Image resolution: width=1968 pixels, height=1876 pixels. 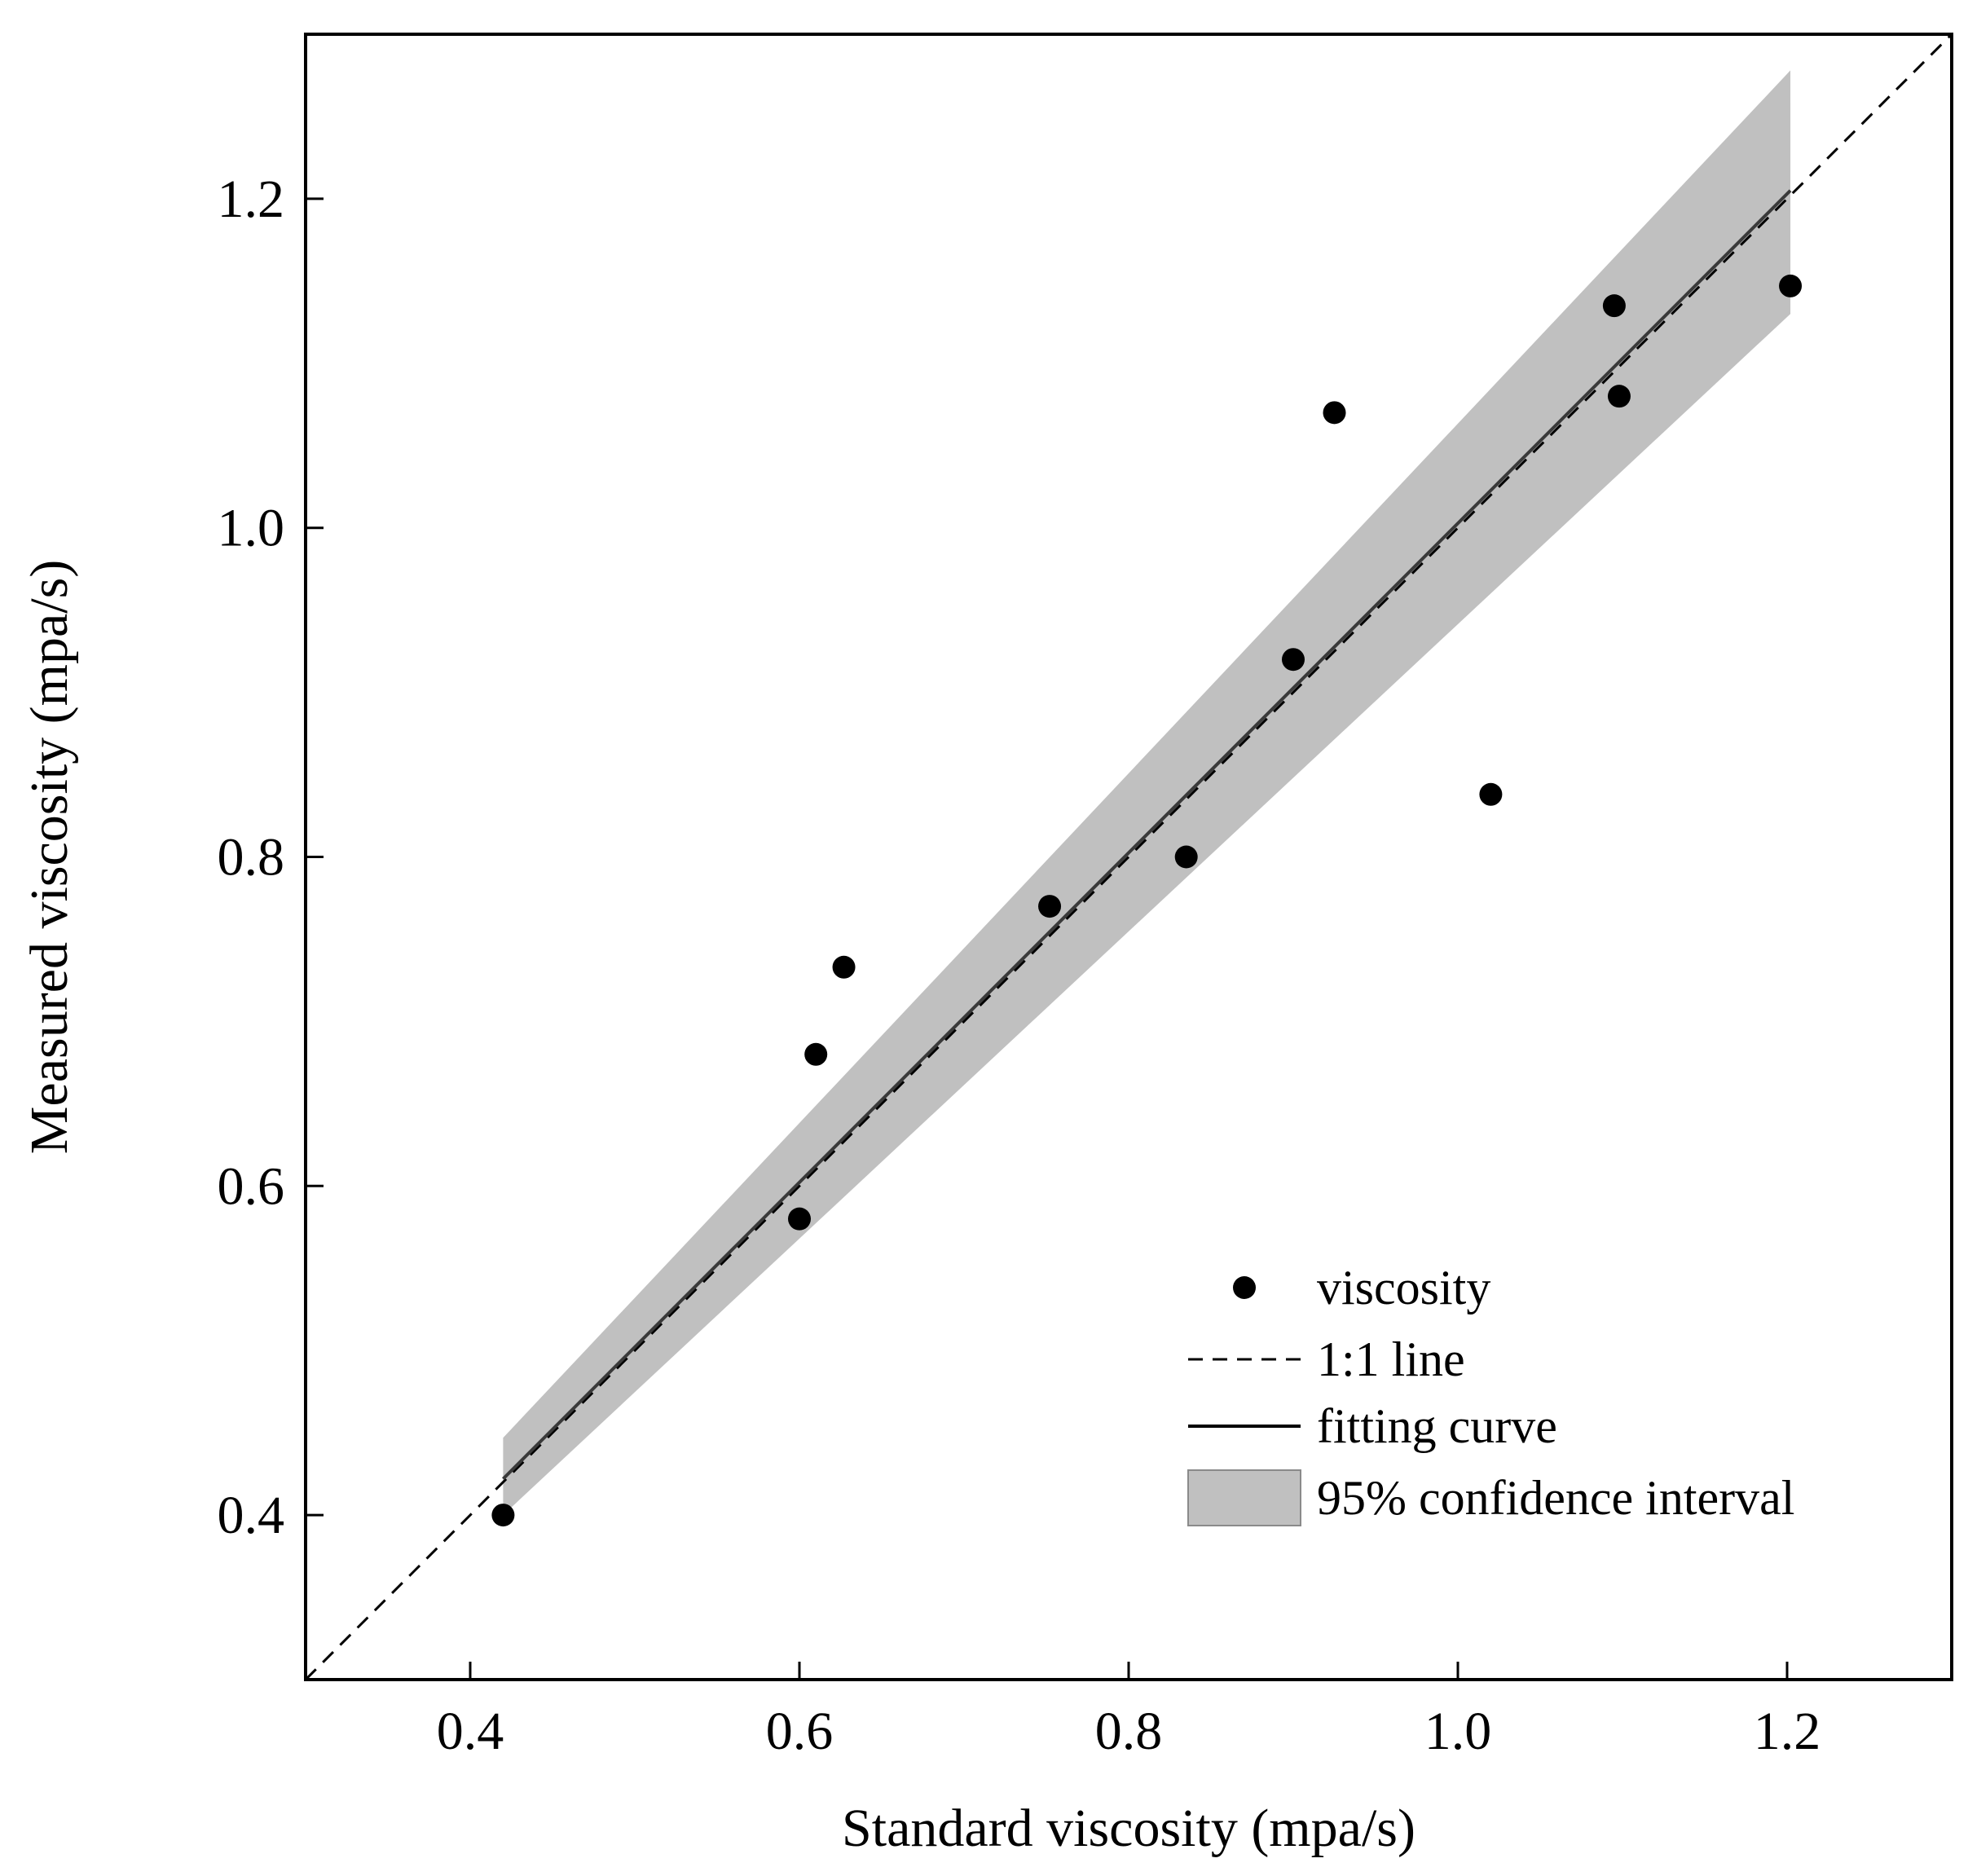 I want to click on legend-label: viscosity, so click(x=1403, y=1288).